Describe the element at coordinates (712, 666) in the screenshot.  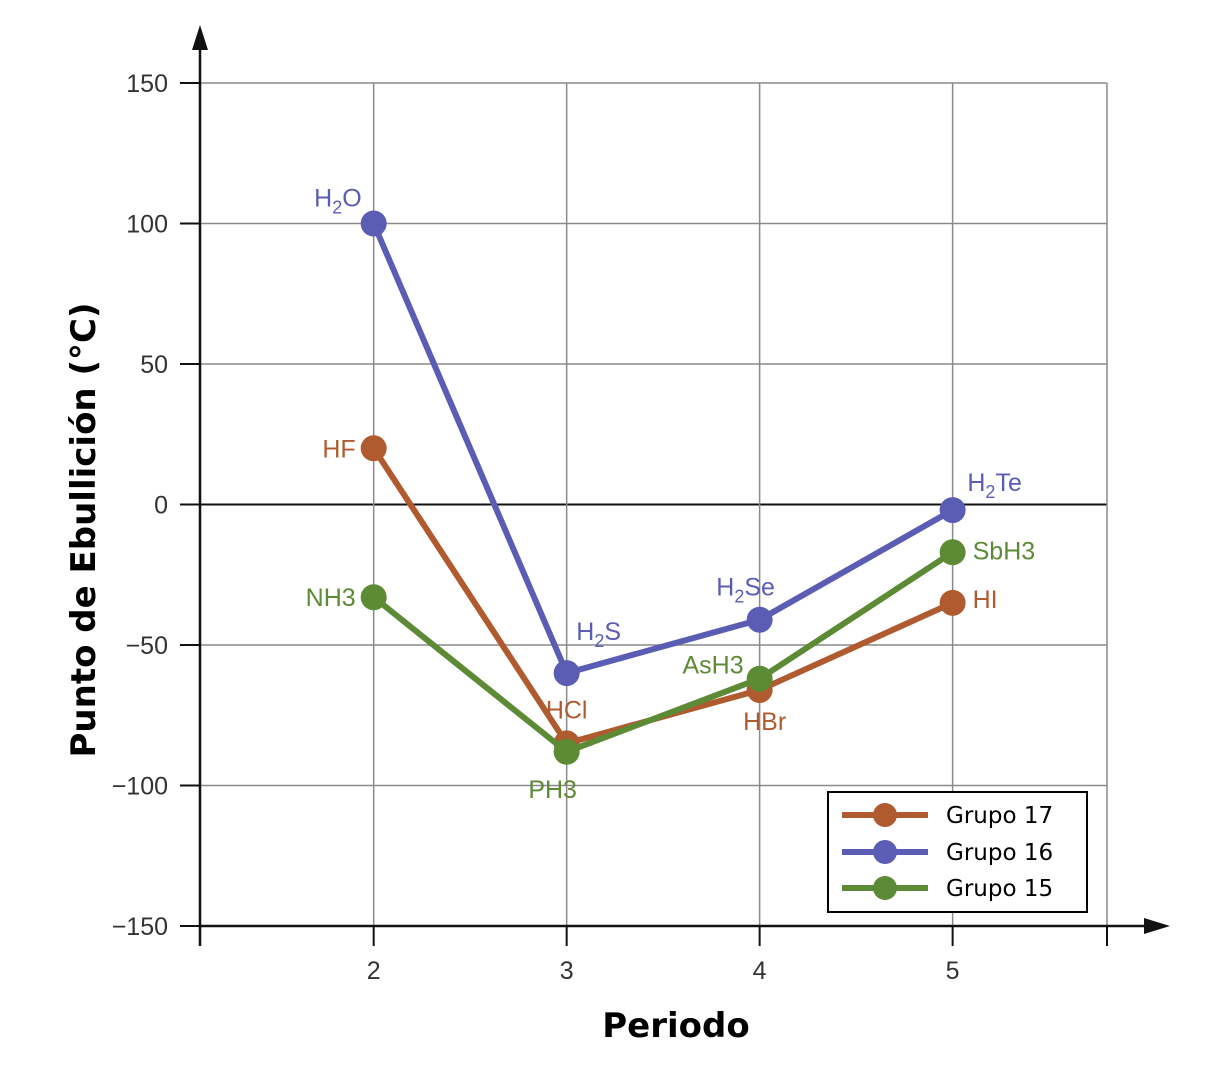
I see `point-label-ash3: AsH3` at that location.